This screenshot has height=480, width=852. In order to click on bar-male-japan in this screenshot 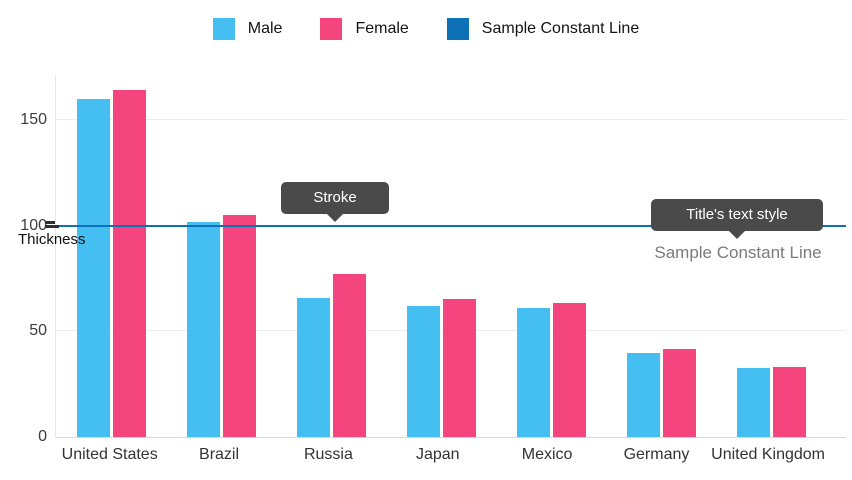, I will do `click(423, 371)`.